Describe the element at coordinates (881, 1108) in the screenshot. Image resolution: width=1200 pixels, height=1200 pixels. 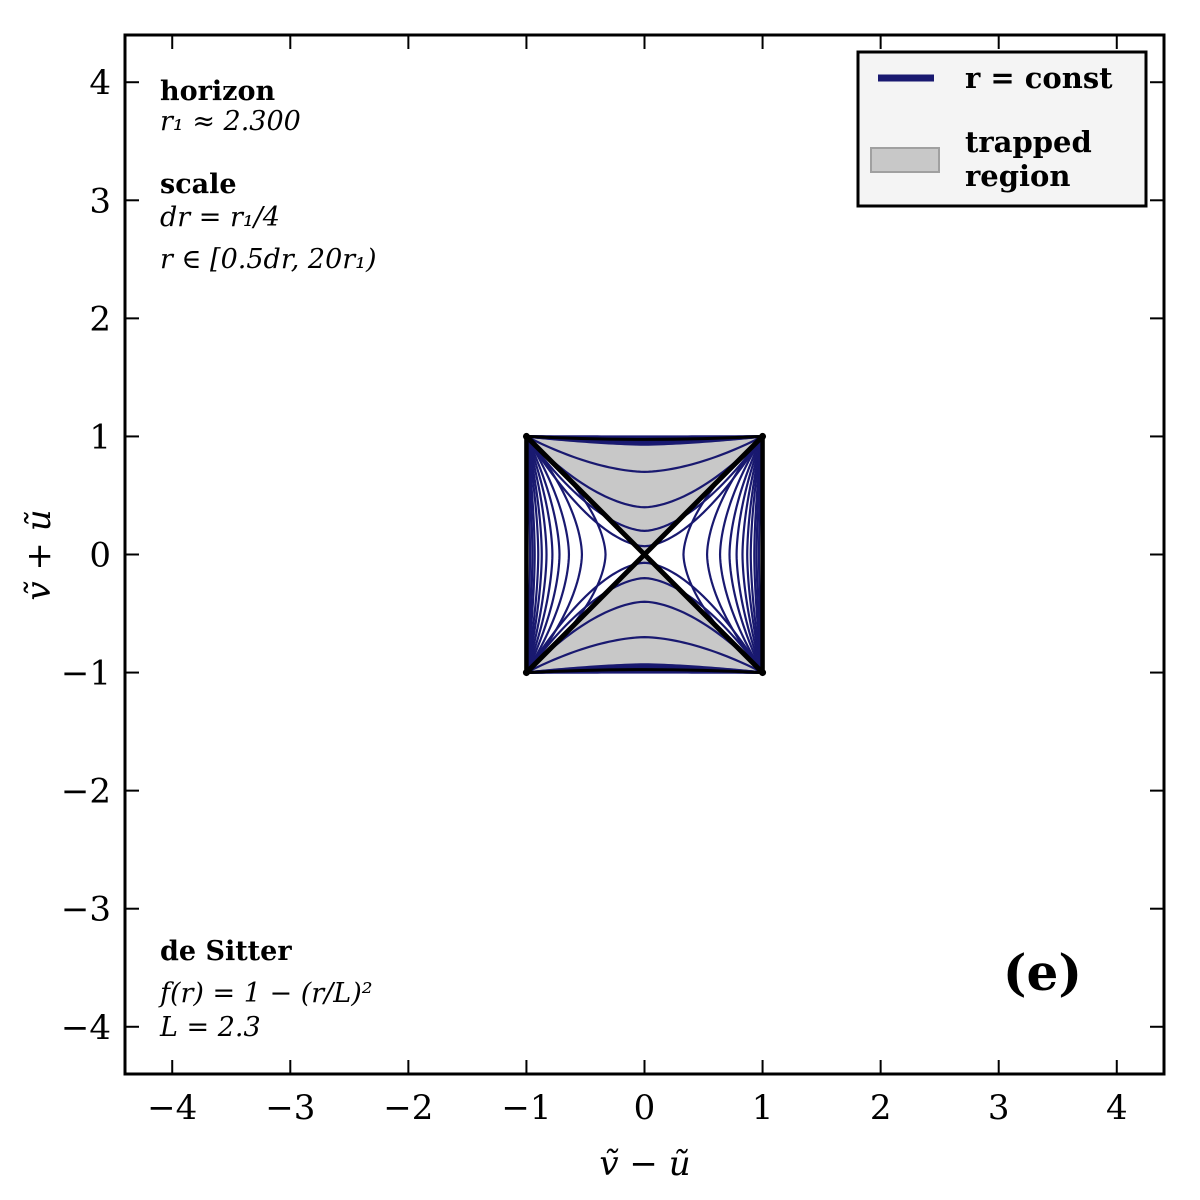
I see `x-tick-label-6: 2` at that location.